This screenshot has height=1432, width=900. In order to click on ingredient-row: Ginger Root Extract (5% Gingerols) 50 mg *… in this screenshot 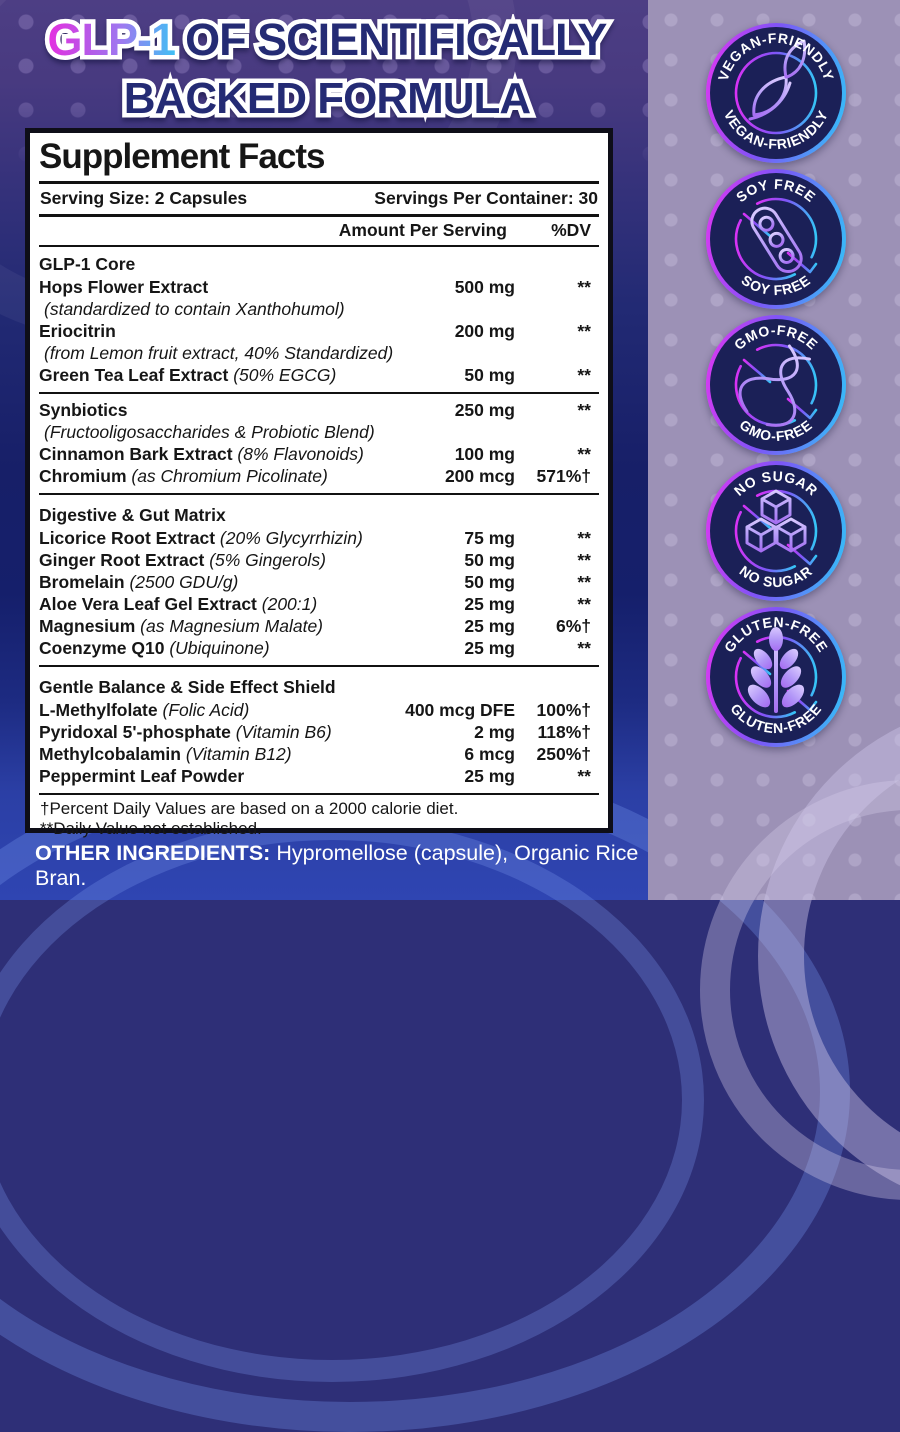, I will do `click(319, 560)`.